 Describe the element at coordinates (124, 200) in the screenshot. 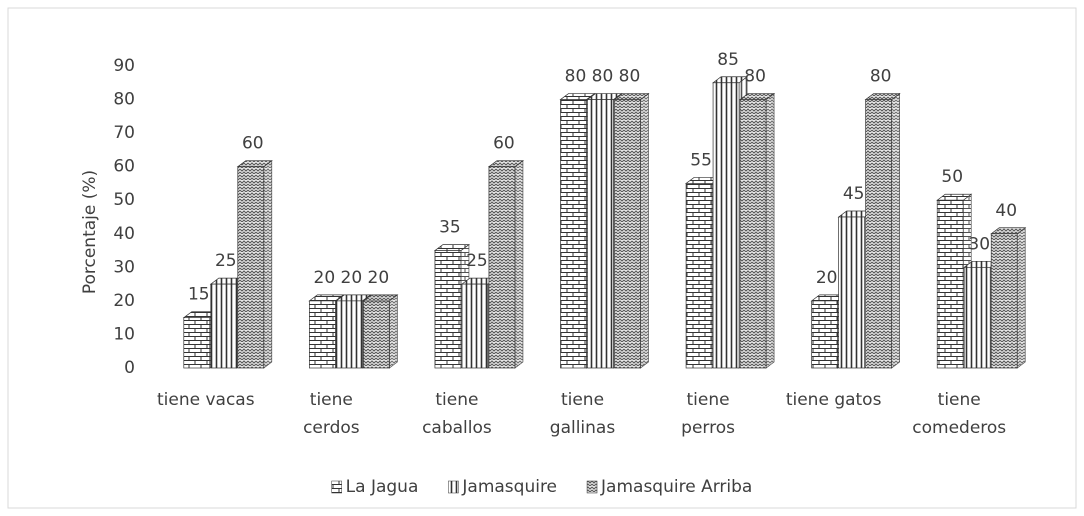

I see `y-tick-label: 50` at that location.